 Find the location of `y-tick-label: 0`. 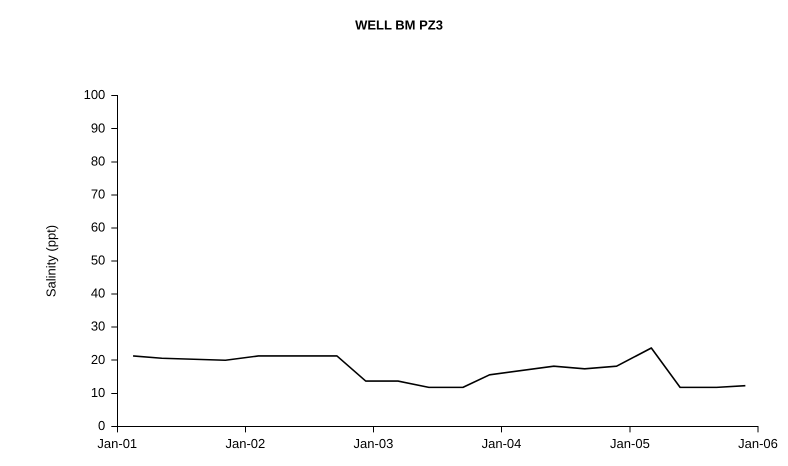

y-tick-label: 0 is located at coordinates (102, 425).